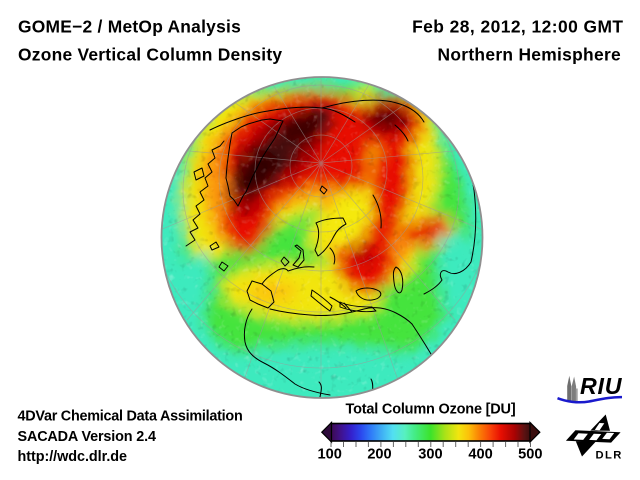  Describe the element at coordinates (129, 27) in the screenshot. I see `svg-text: GOME−2 / MetOp Analysis` at that location.